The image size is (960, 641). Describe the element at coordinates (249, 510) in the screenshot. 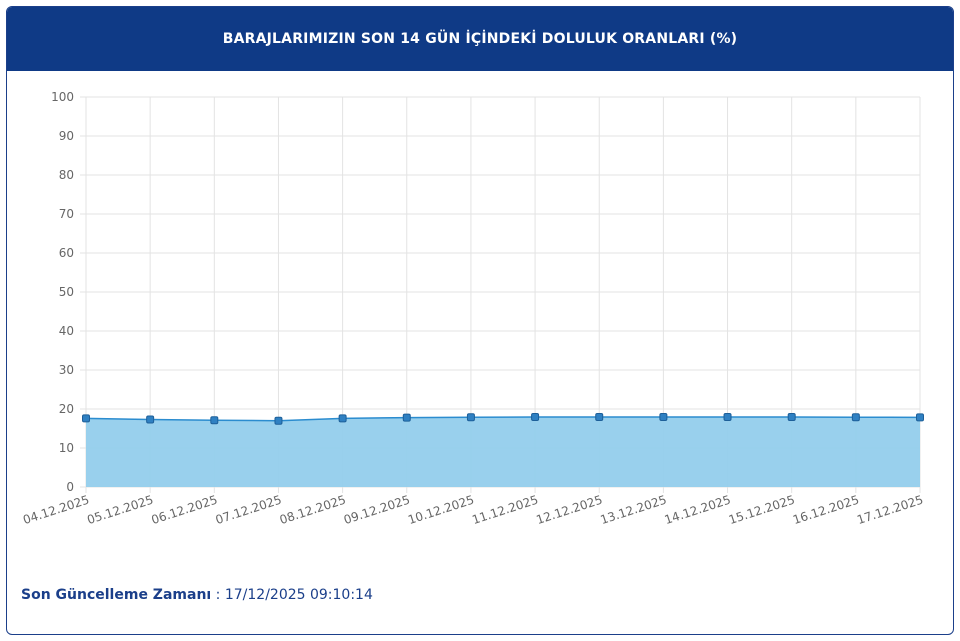

I see `x-tick-label: 07.12.2025` at that location.